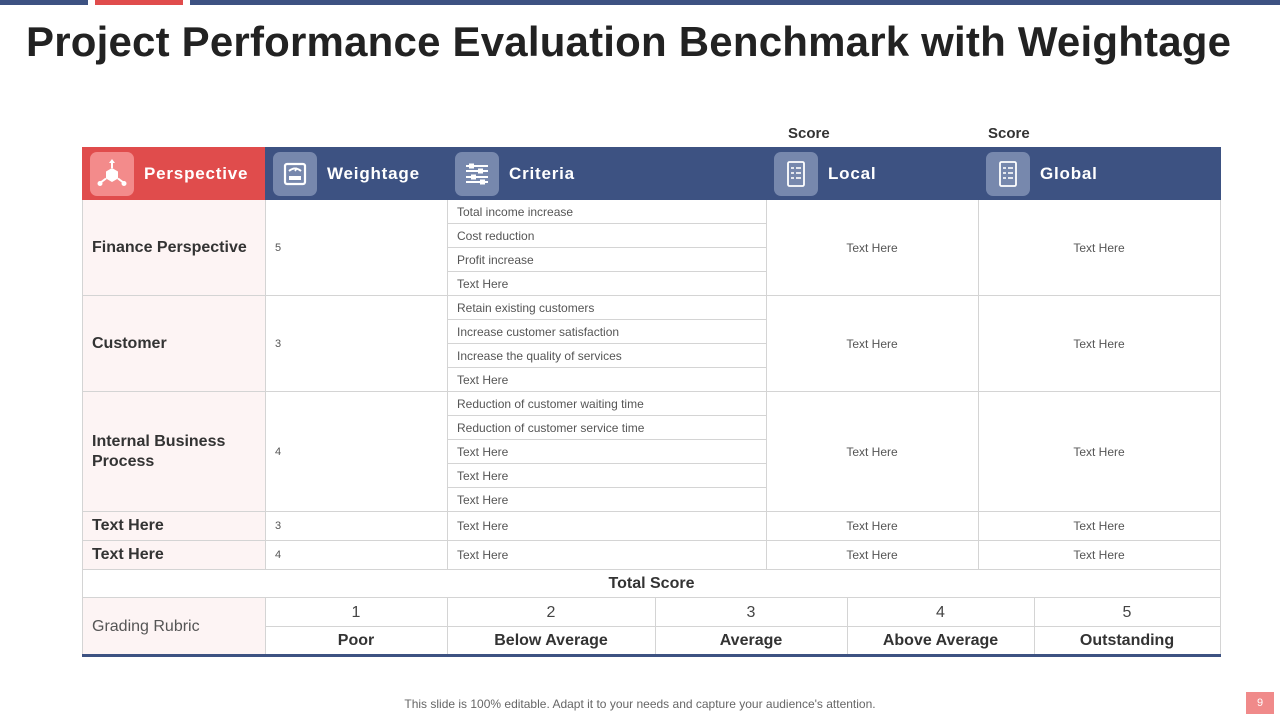 This screenshot has height=720, width=1280. Describe the element at coordinates (356, 640) in the screenshot. I see `grade-name: Poor` at that location.